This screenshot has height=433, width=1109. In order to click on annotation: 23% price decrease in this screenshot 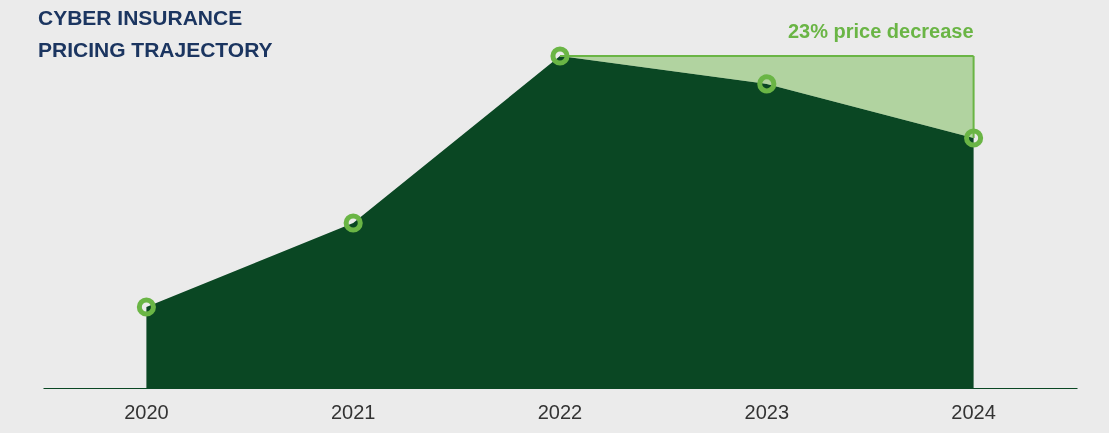, I will do `click(880, 31)`.